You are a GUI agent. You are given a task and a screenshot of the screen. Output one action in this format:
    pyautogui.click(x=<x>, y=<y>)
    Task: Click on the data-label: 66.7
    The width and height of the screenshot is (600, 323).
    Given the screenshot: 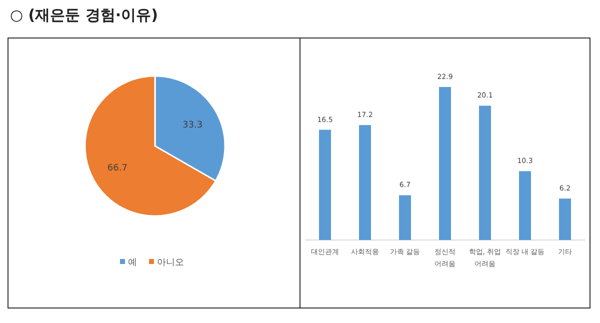 What is the action you would take?
    pyautogui.click(x=117, y=169)
    